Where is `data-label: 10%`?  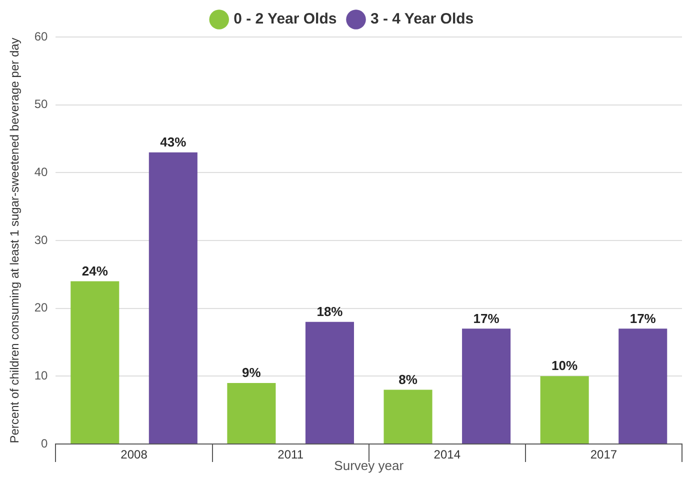 data-label: 10% is located at coordinates (565, 366).